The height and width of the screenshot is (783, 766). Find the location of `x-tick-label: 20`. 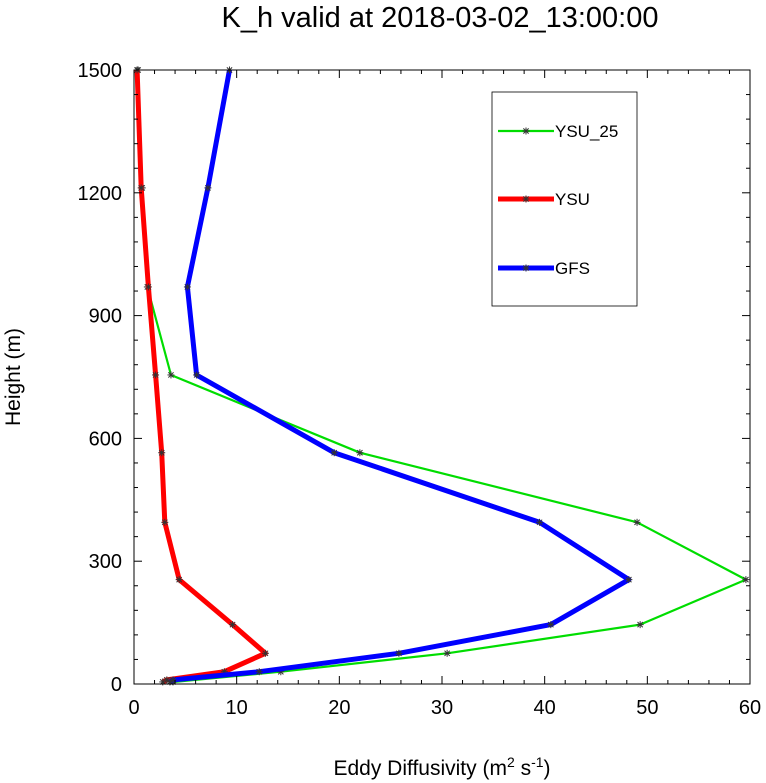

x-tick-label: 20 is located at coordinates (339, 708).